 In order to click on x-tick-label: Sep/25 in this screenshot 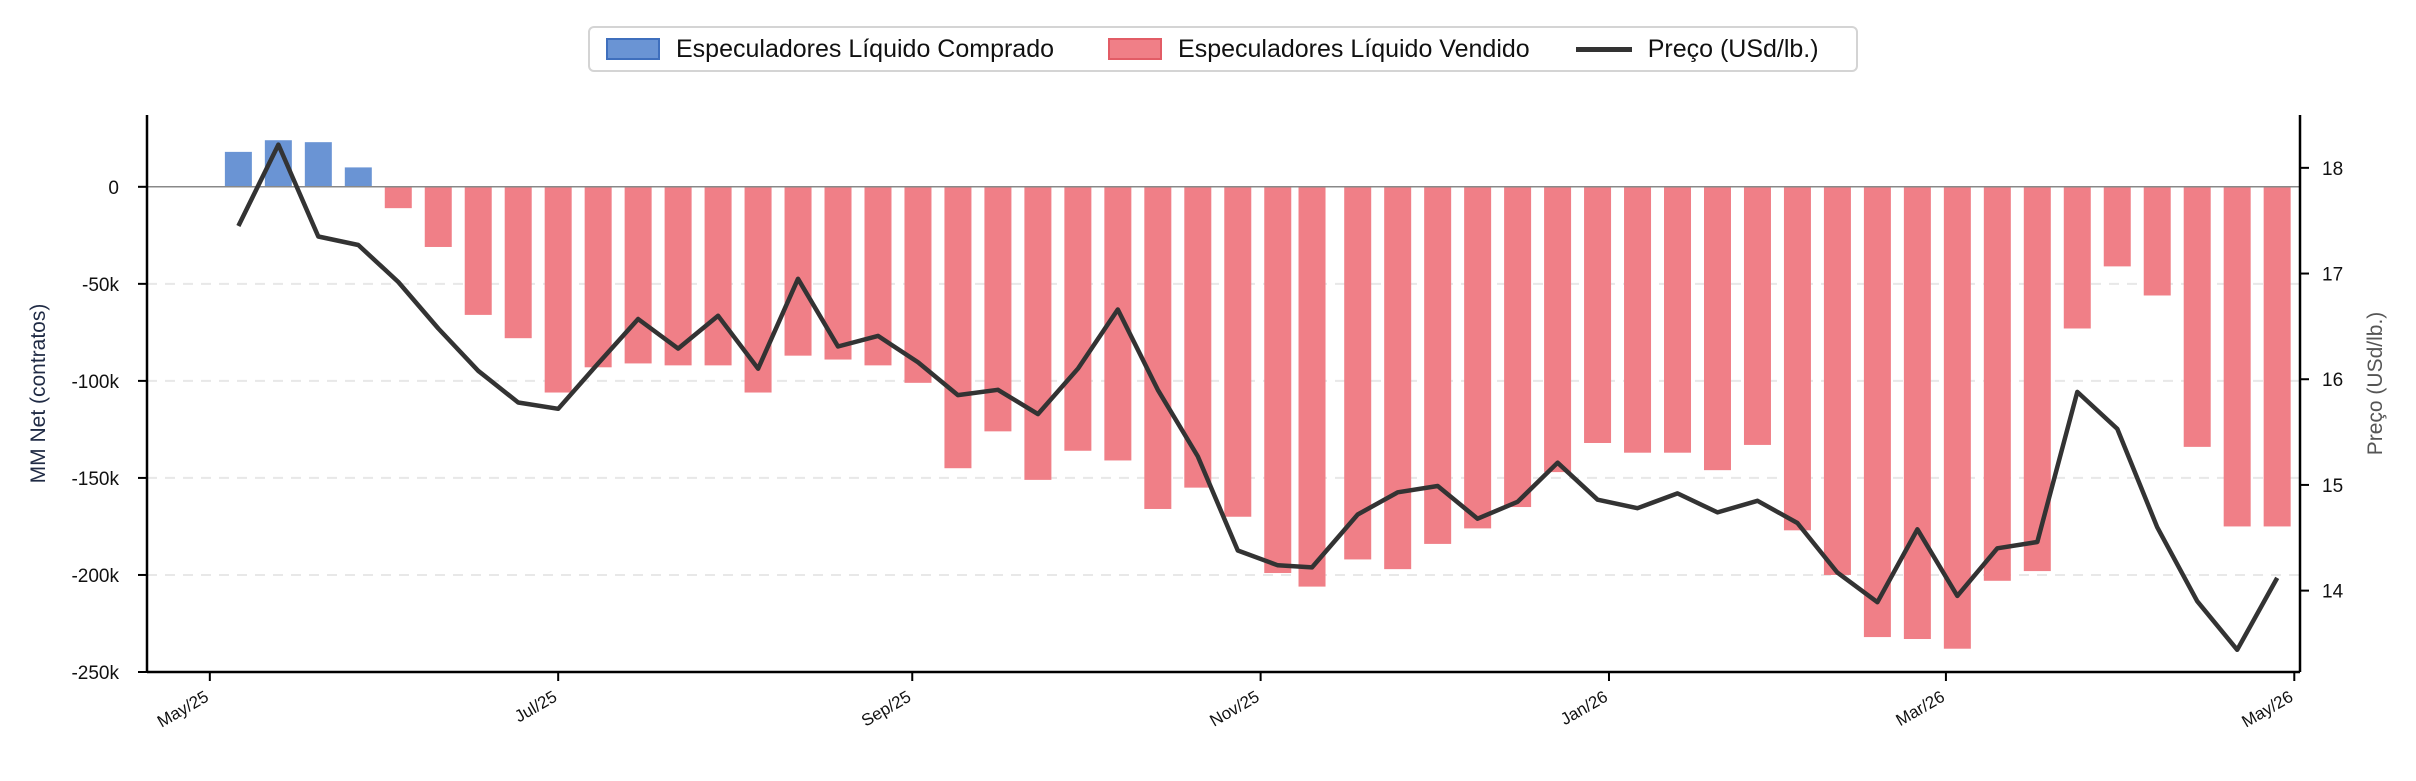, I will do `click(886, 708)`.